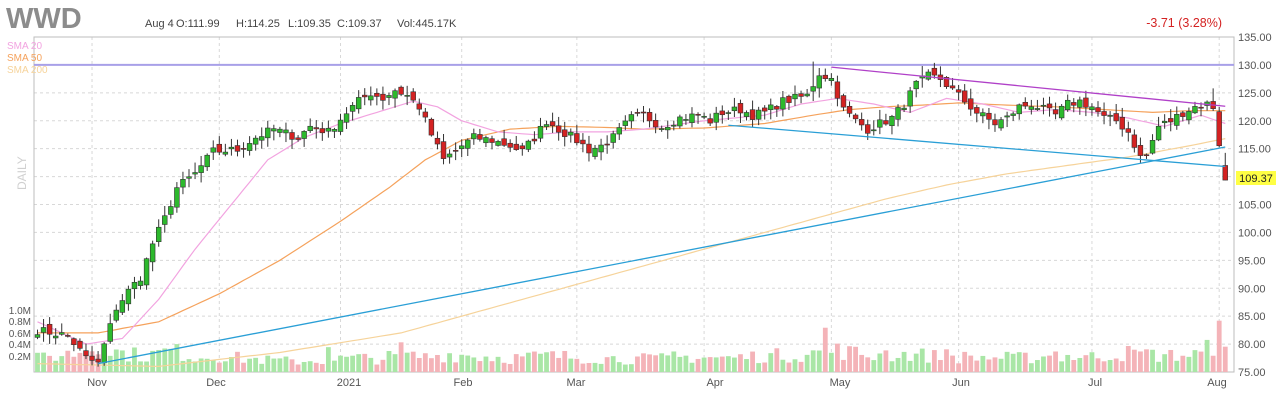 Image resolution: width=1280 pixels, height=400 pixels. I want to click on y-tick-label: 95.00, so click(1252, 261).